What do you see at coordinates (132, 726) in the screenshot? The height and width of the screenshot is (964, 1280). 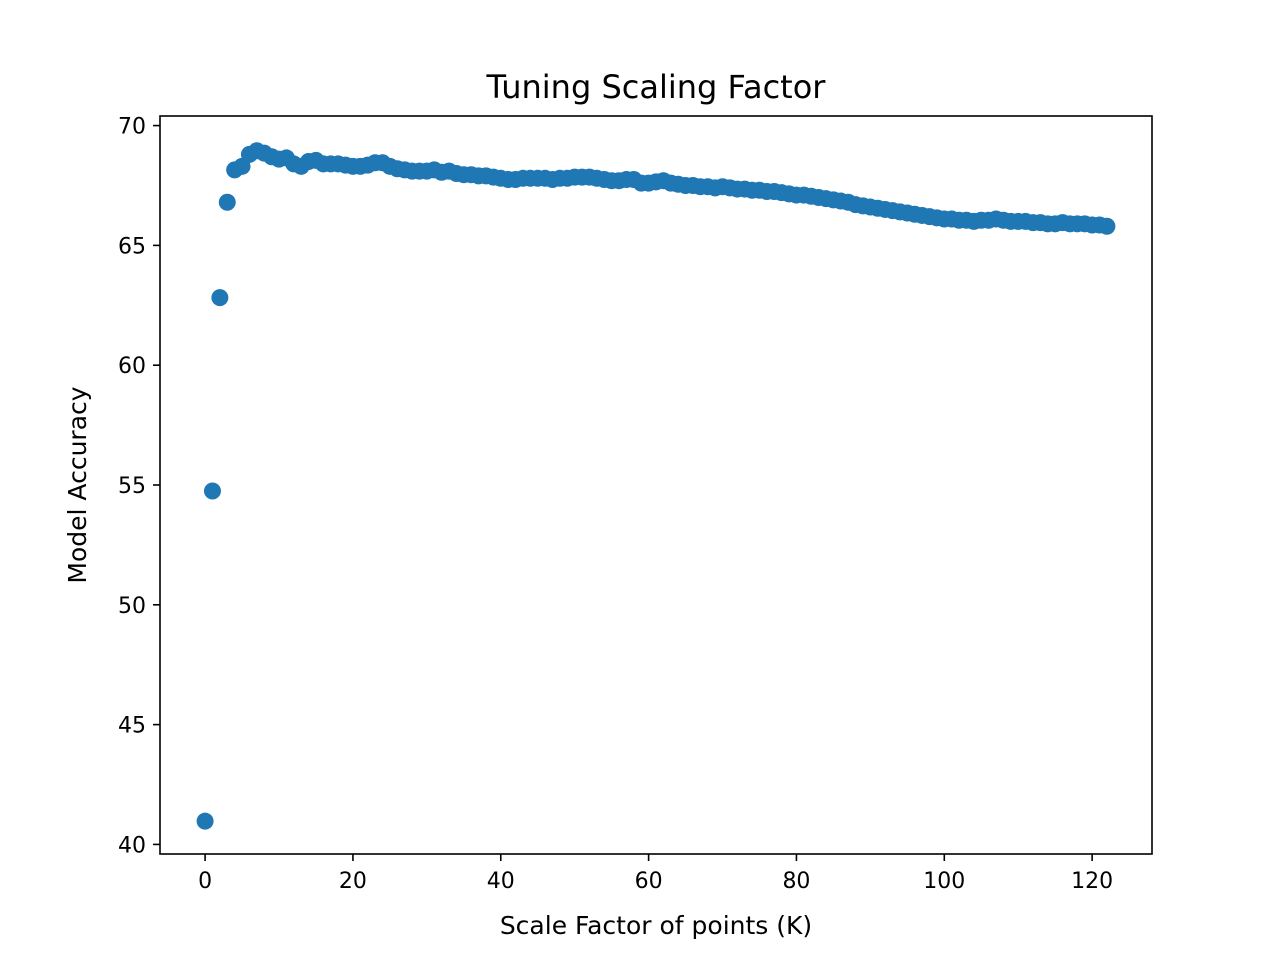 I see `y-tick-label: 45` at bounding box center [132, 726].